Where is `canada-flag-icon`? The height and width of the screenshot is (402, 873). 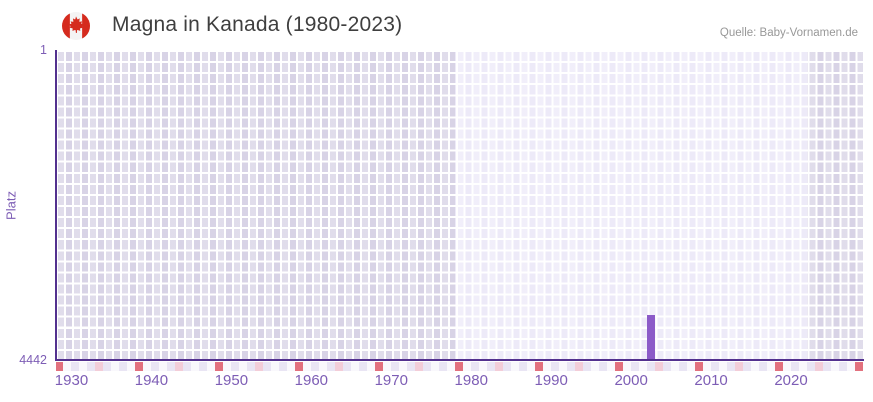 canada-flag-icon is located at coordinates (76, 26).